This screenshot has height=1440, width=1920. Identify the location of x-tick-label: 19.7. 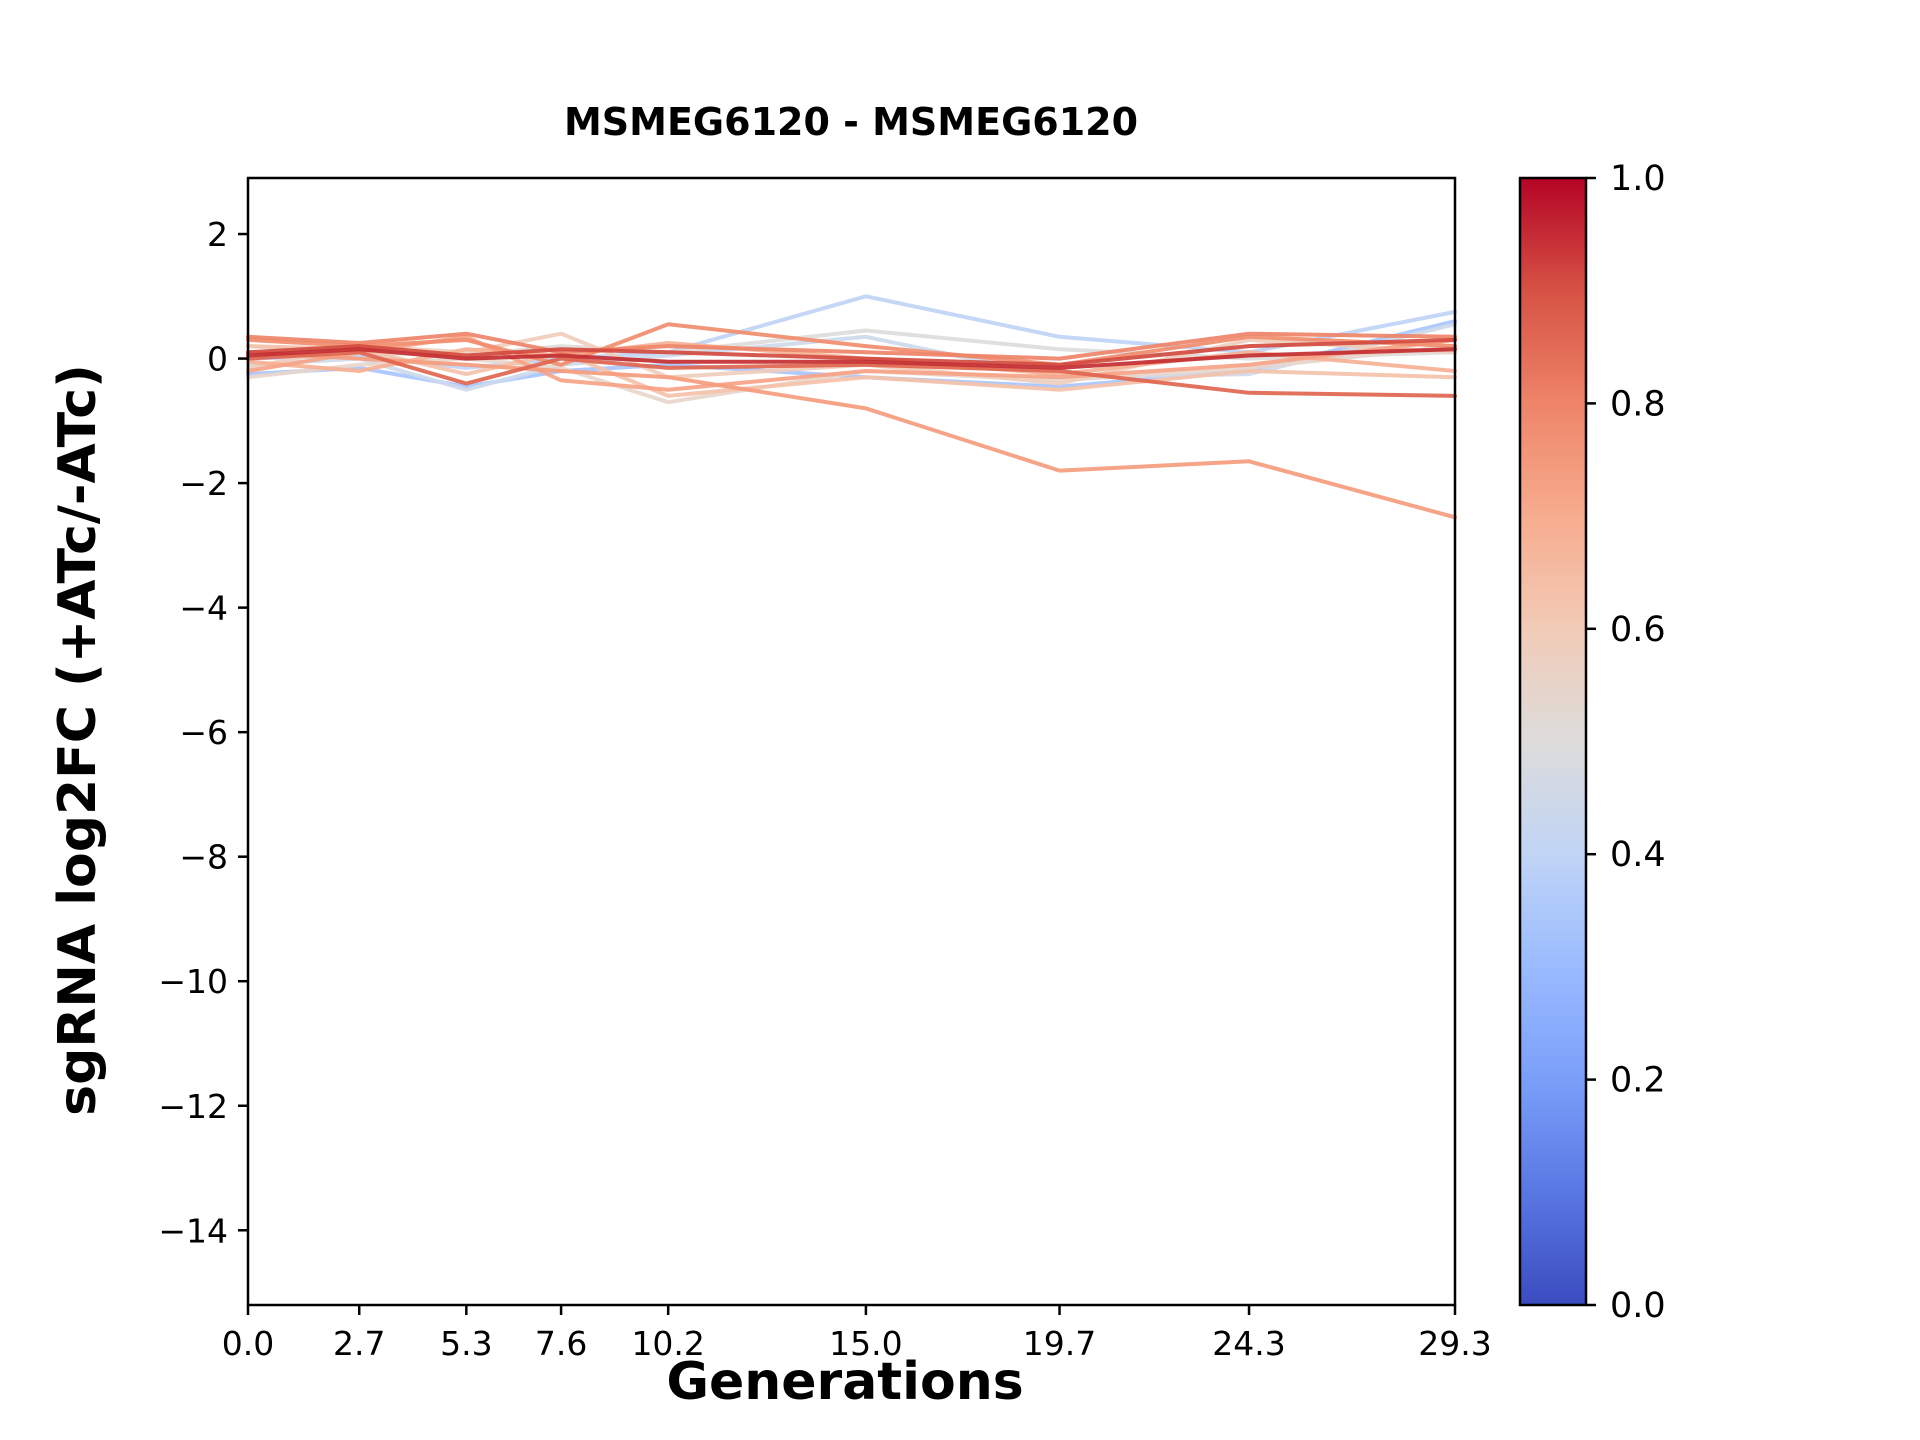
(1059, 1343).